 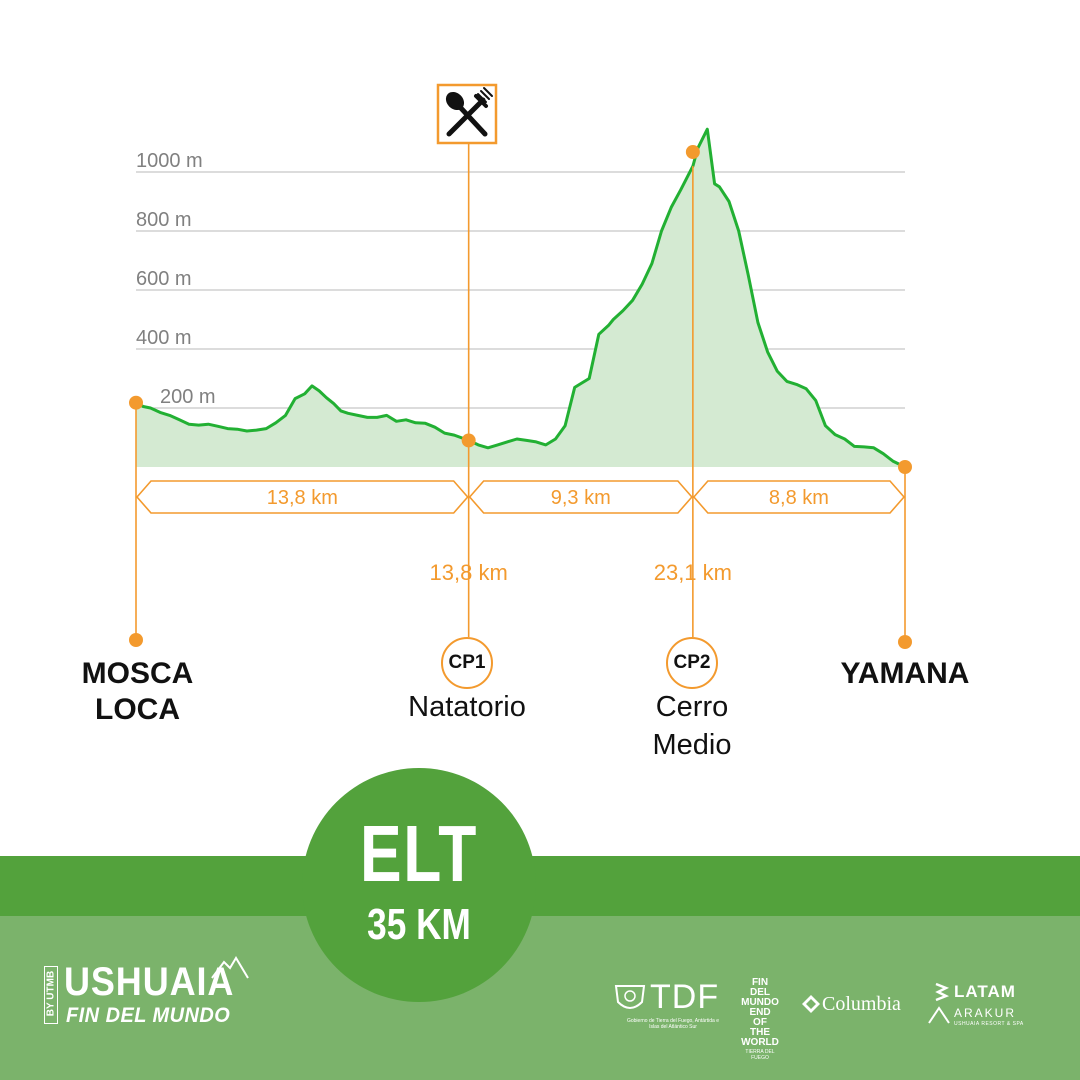 I want to click on sponsor-arakur: ARAKUR USHUAIA RESORT & SPA, so click(x=980, y=1019).